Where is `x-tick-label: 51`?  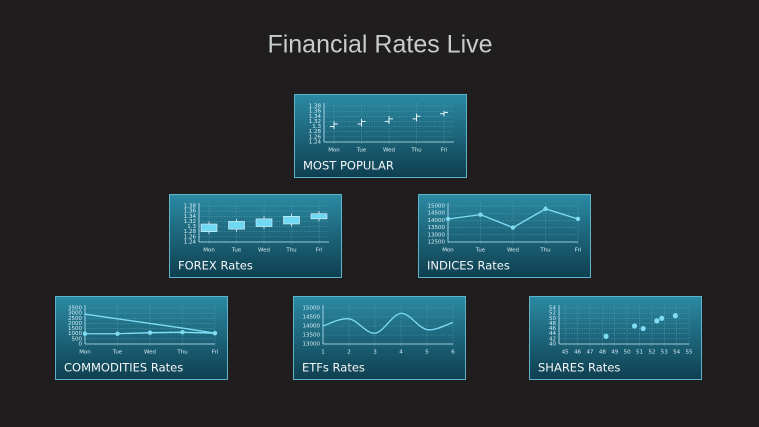
x-tick-label: 51 is located at coordinates (639, 353).